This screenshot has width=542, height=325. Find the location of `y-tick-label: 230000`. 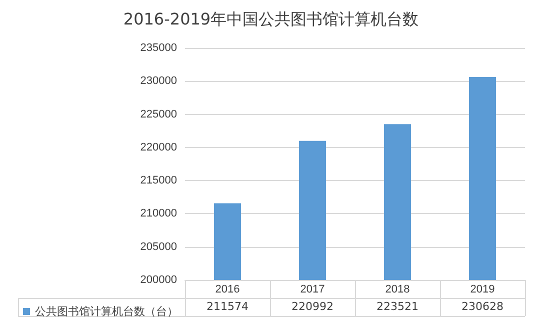

y-tick-label: 230000 is located at coordinates (158, 81).